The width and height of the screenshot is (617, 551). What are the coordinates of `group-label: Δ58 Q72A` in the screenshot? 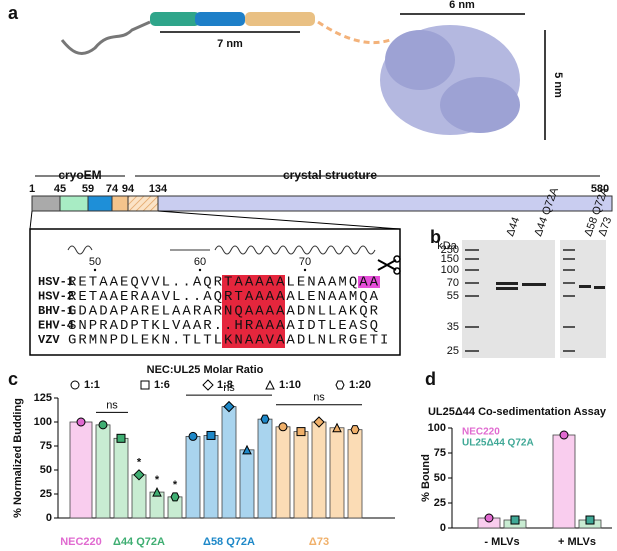 It's located at (229, 542).